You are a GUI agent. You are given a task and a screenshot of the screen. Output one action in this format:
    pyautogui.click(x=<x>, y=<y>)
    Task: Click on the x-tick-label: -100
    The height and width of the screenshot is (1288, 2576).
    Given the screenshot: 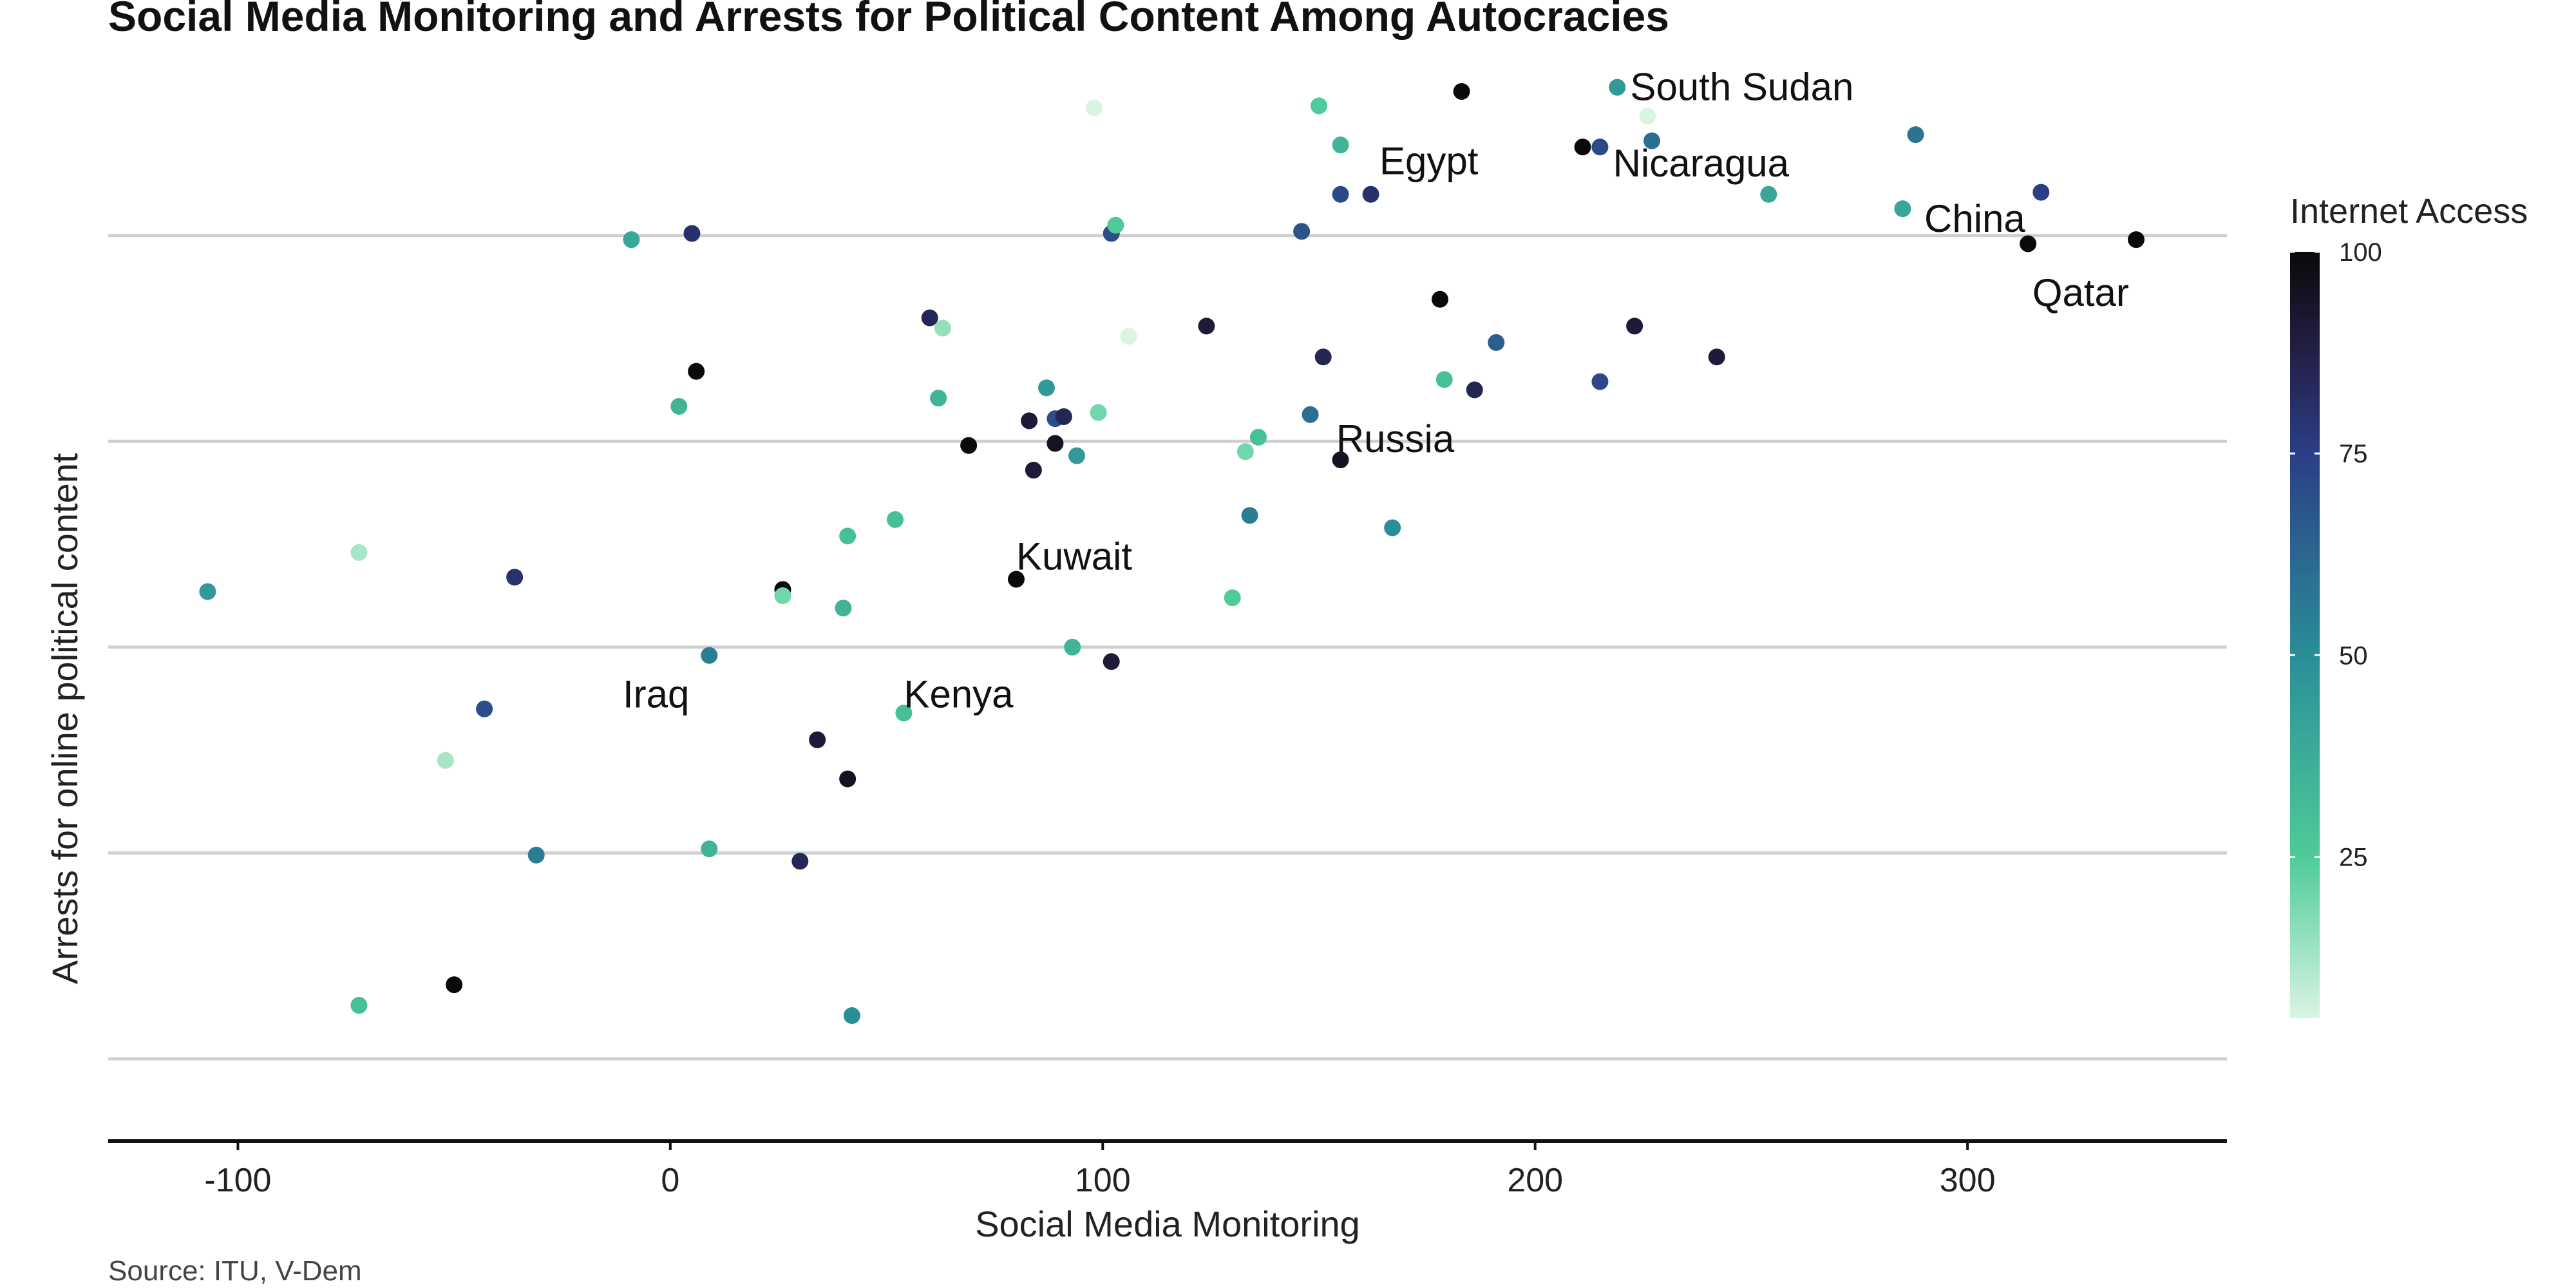 What is the action you would take?
    pyautogui.click(x=238, y=1180)
    